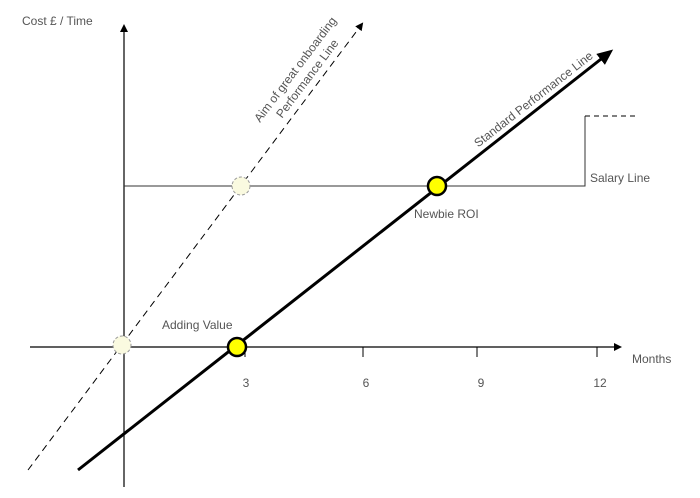  Describe the element at coordinates (620, 178) in the screenshot. I see `salary-line-label: Salary Line` at that location.